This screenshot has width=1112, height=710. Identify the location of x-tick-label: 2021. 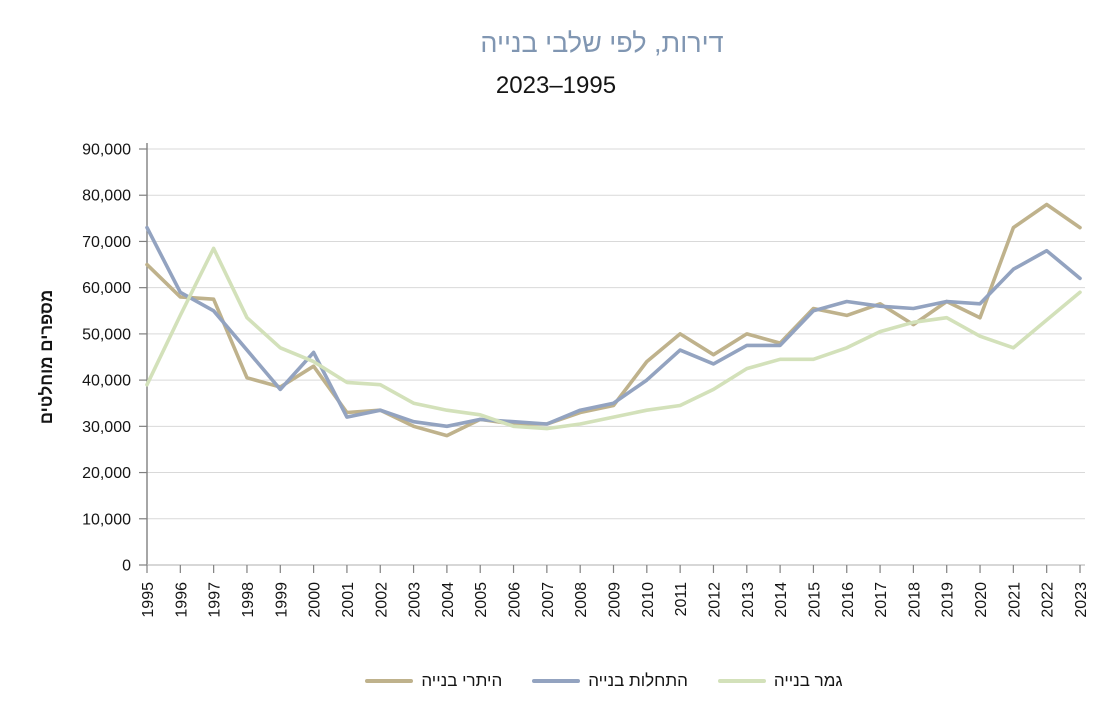
(1014, 600).